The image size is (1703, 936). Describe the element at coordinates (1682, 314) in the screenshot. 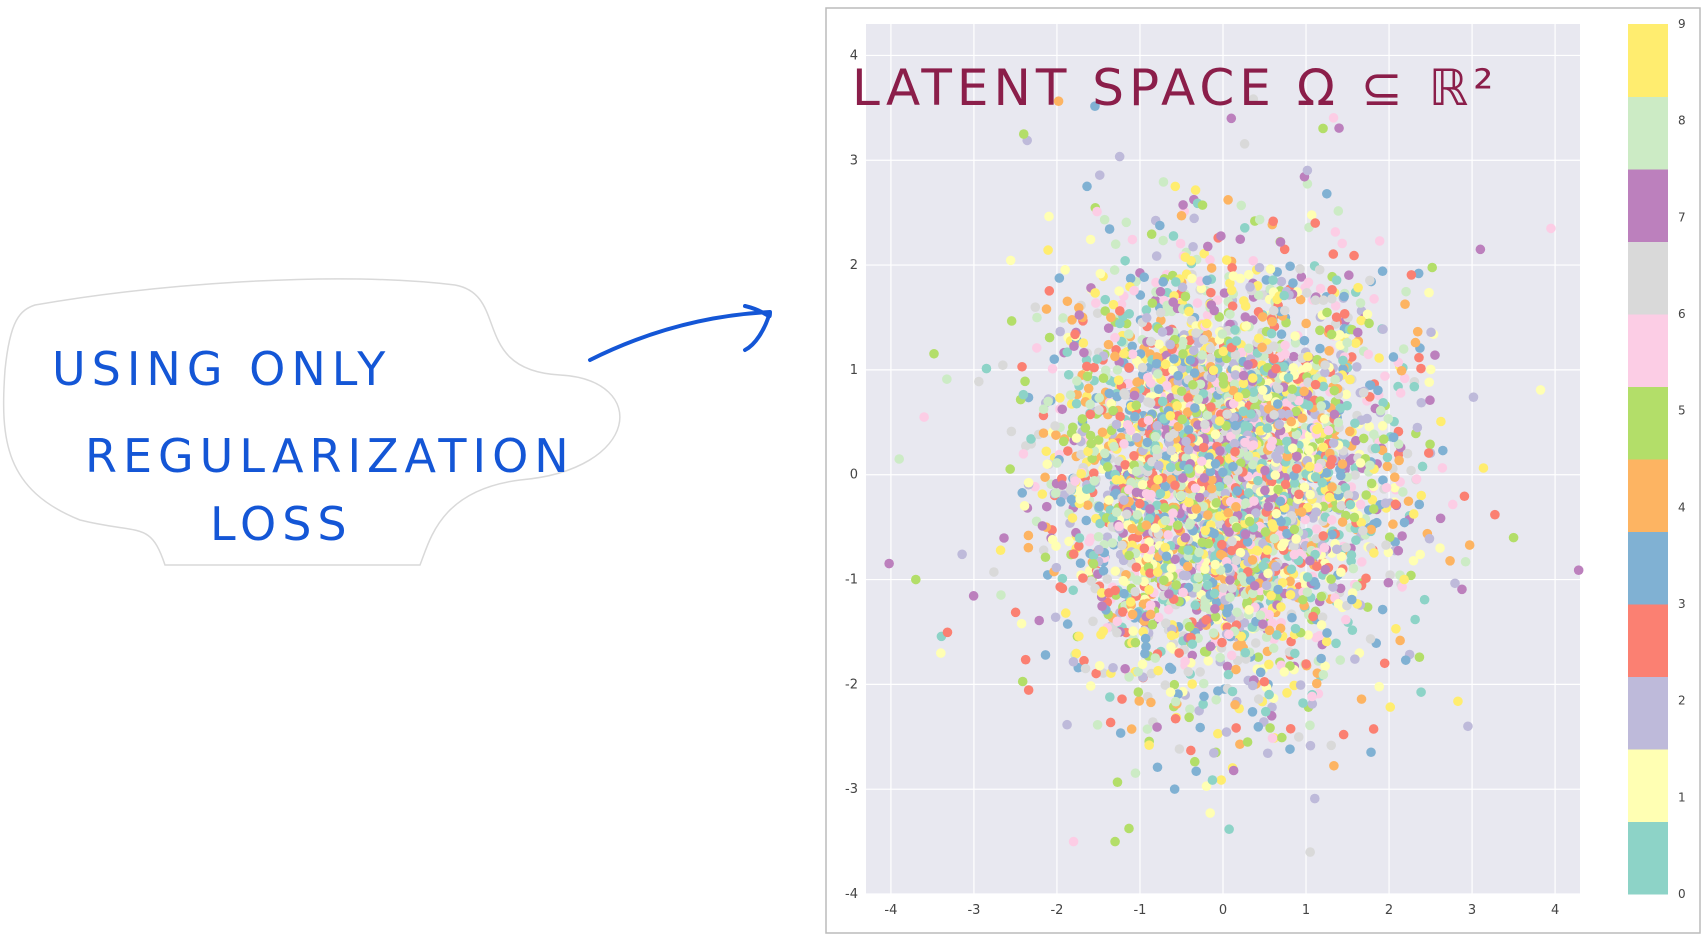

I see `colorbar-label: 6` at that location.